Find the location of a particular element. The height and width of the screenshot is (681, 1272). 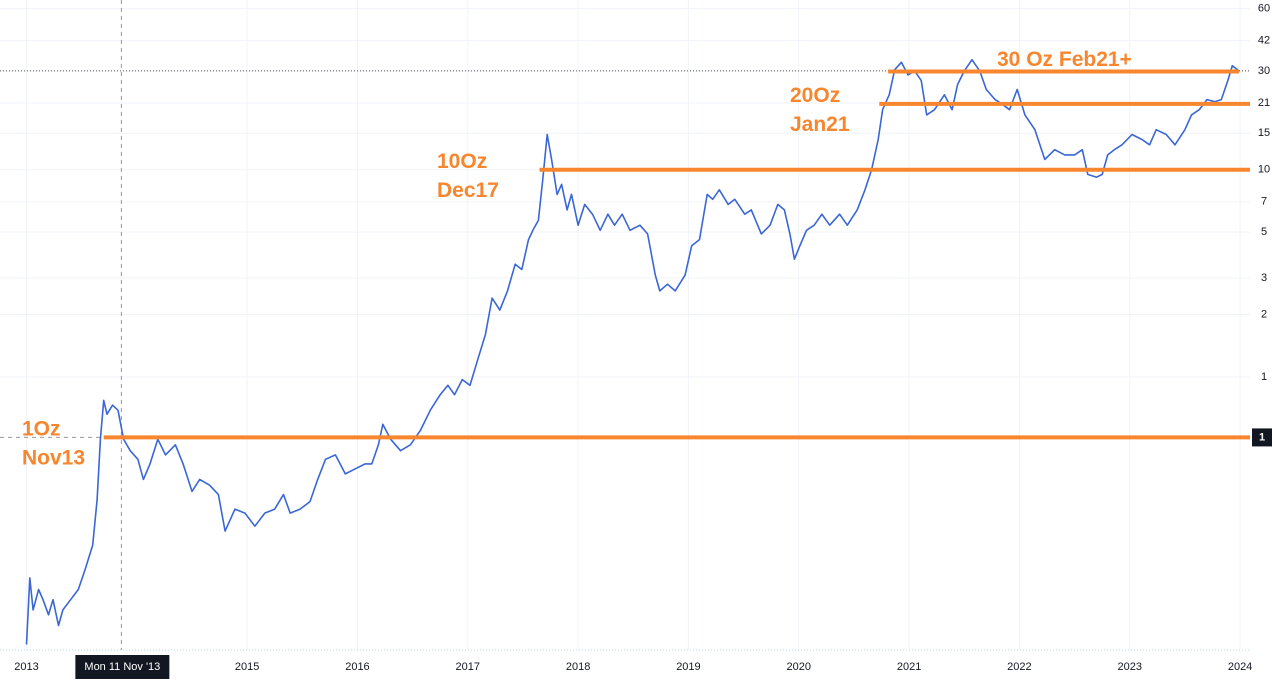

x-tick-label: 2023 is located at coordinates (1130, 667).